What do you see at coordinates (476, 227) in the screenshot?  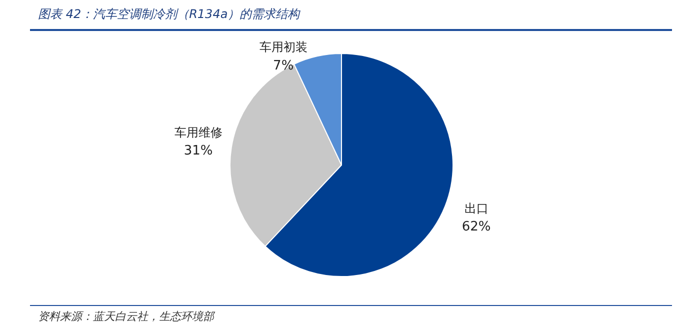 I see `data-label: 62%` at bounding box center [476, 227].